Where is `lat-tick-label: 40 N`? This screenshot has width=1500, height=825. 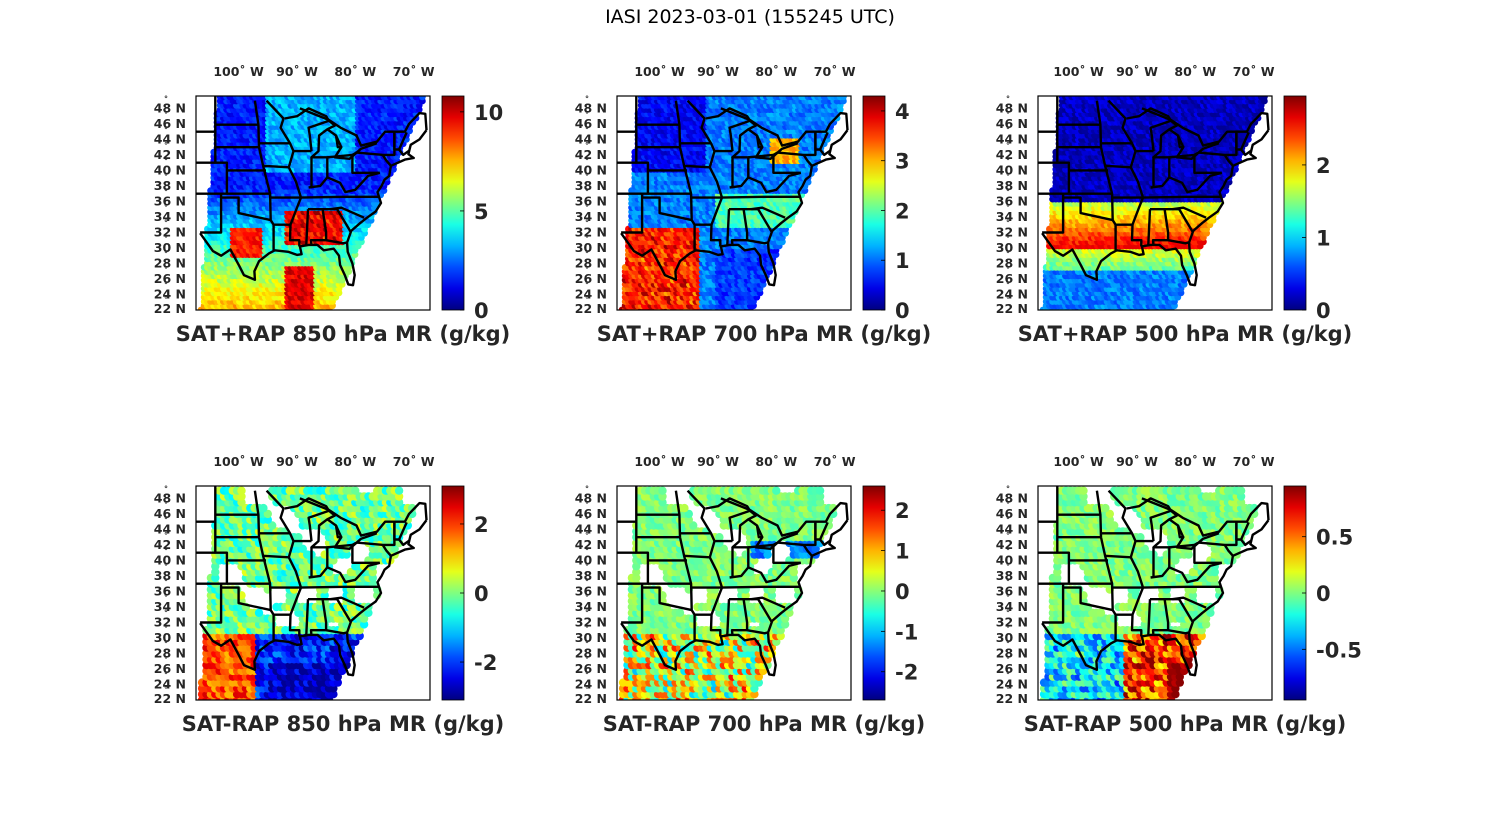
lat-tick-label: 40 N is located at coordinates (170, 169).